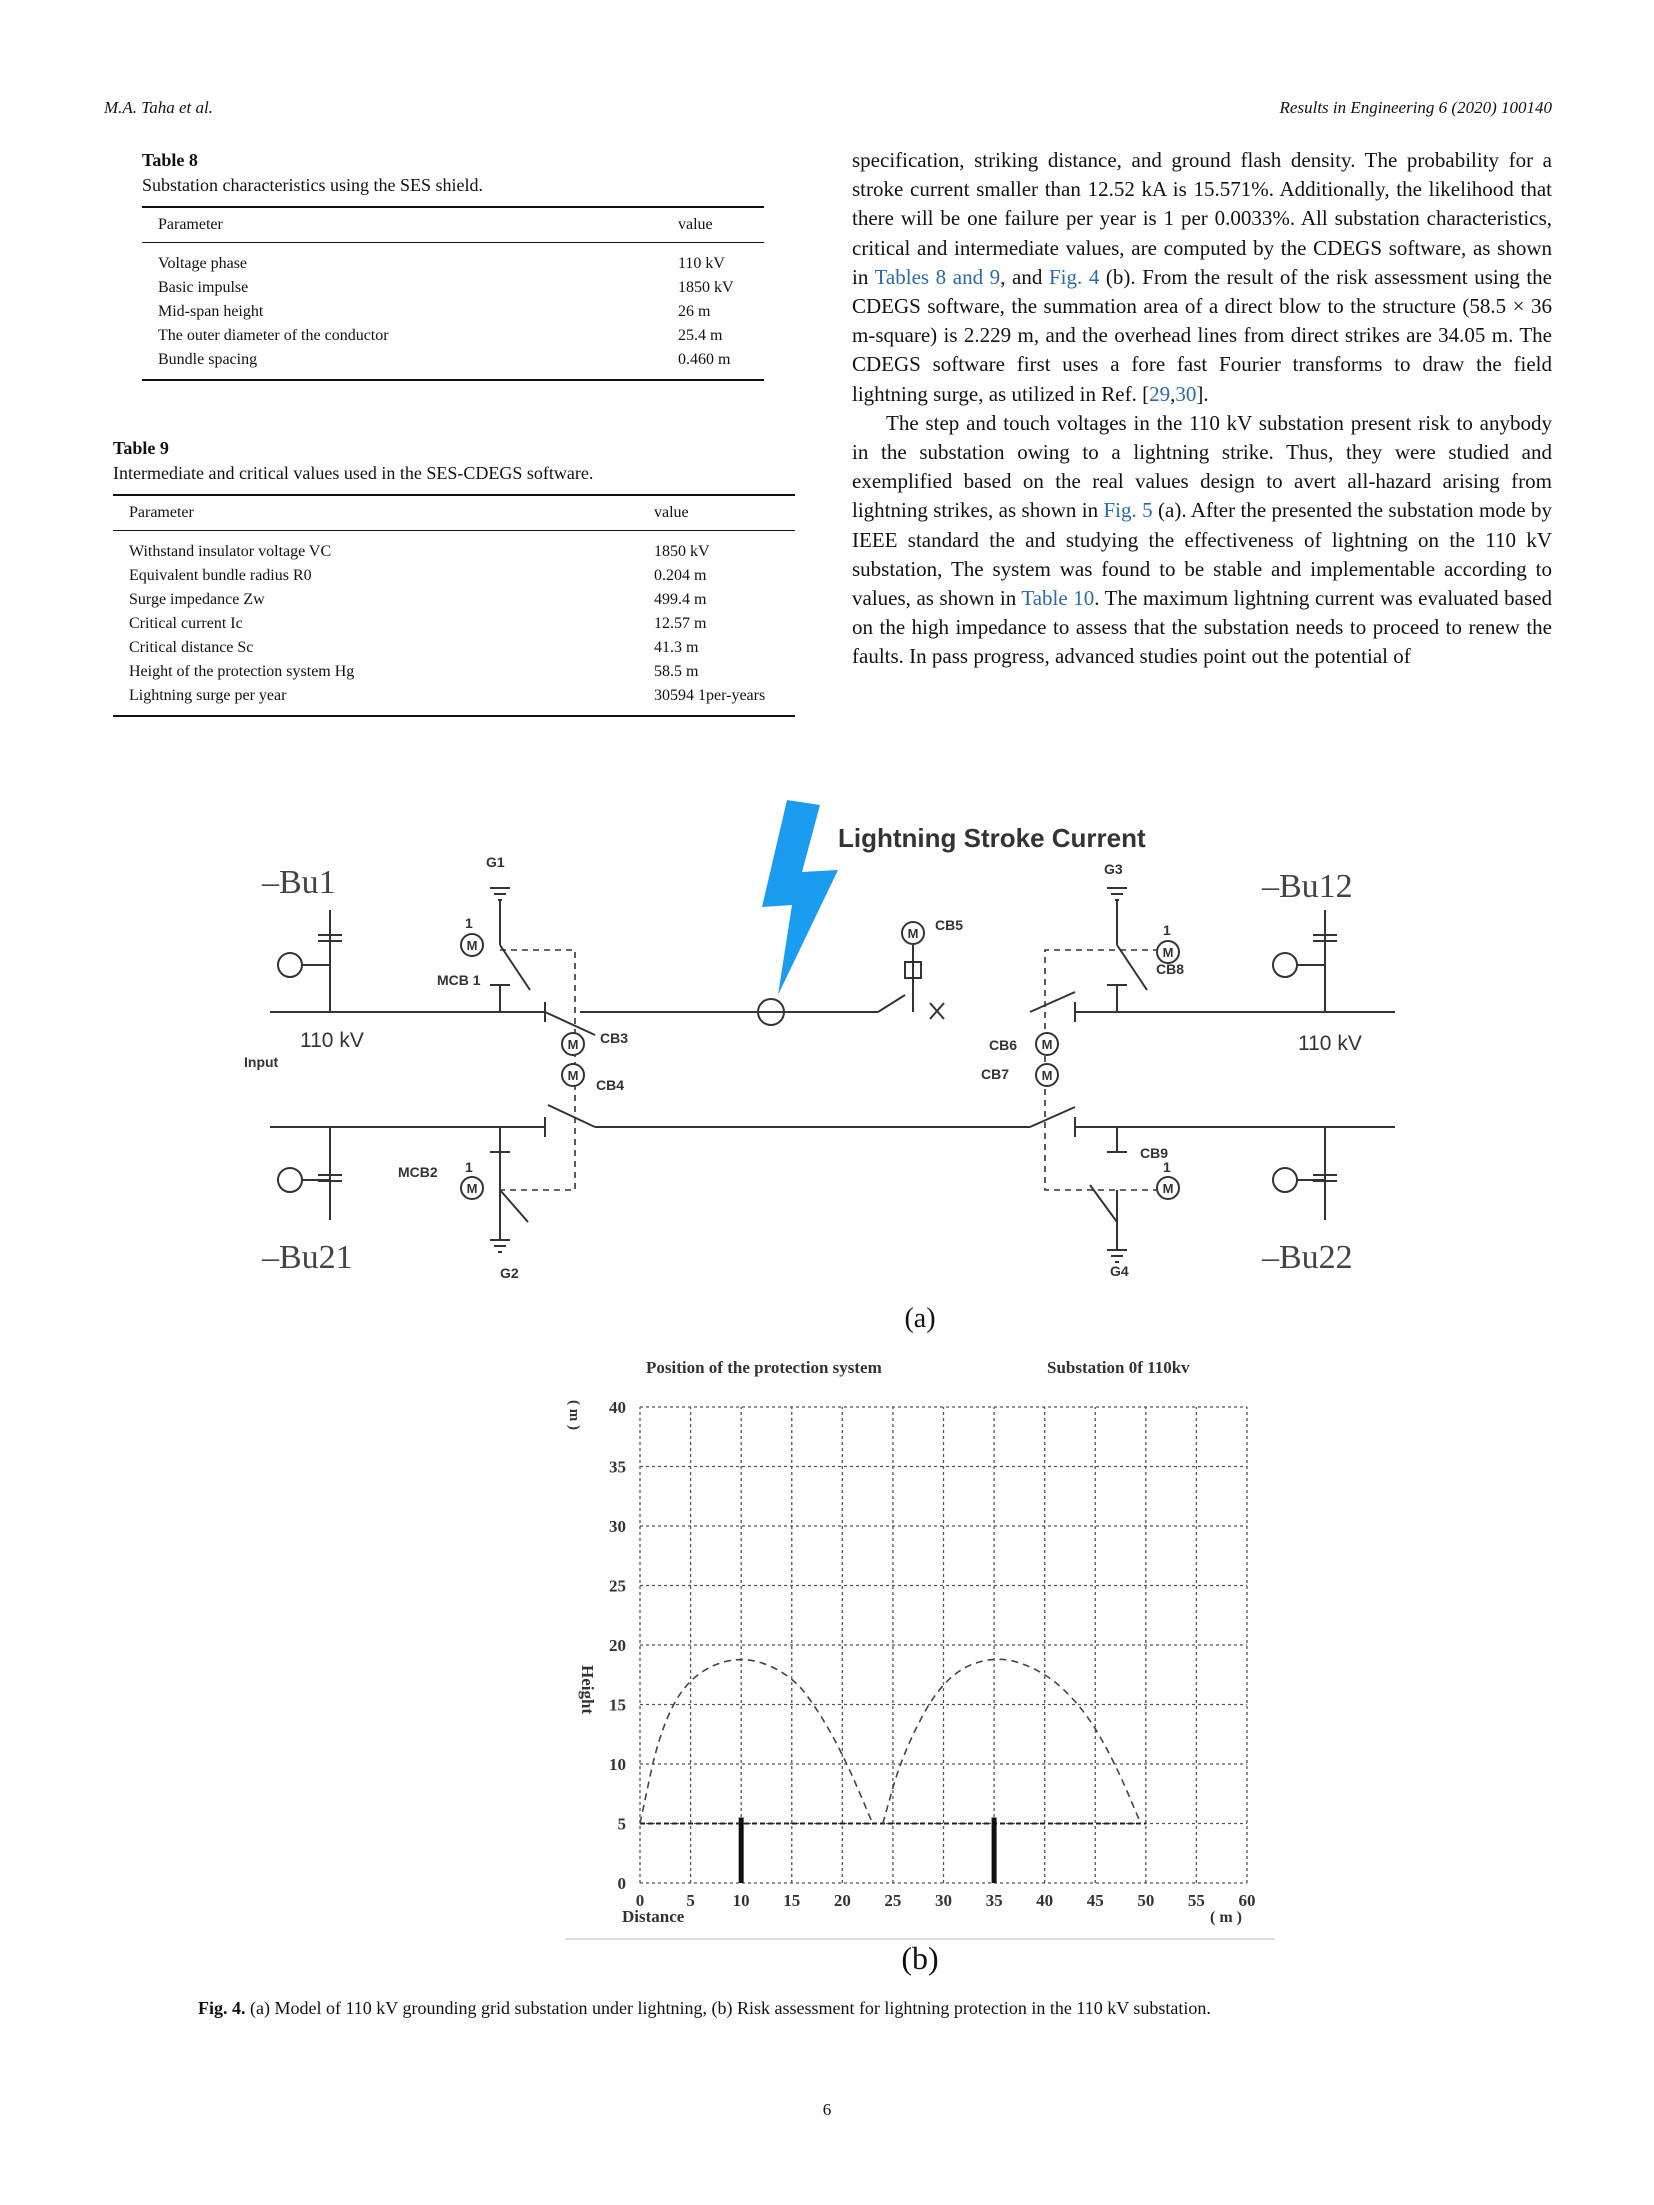 This screenshot has height=2205, width=1654. I want to click on y-axis-unit: ( m ), so click(574, 1415).